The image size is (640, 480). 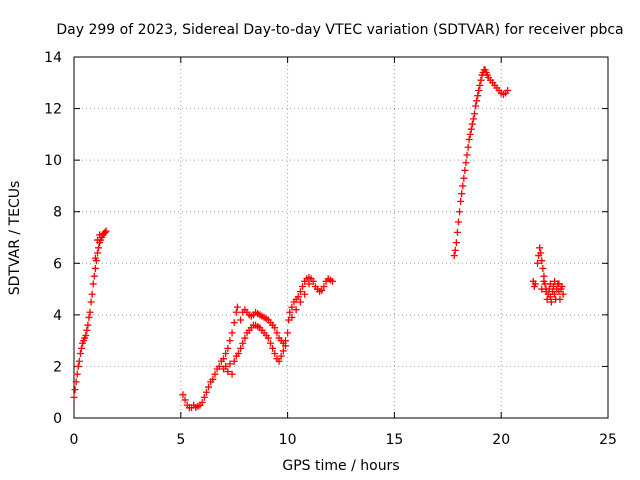 I want to click on x-tick-label: 25, so click(x=608, y=440).